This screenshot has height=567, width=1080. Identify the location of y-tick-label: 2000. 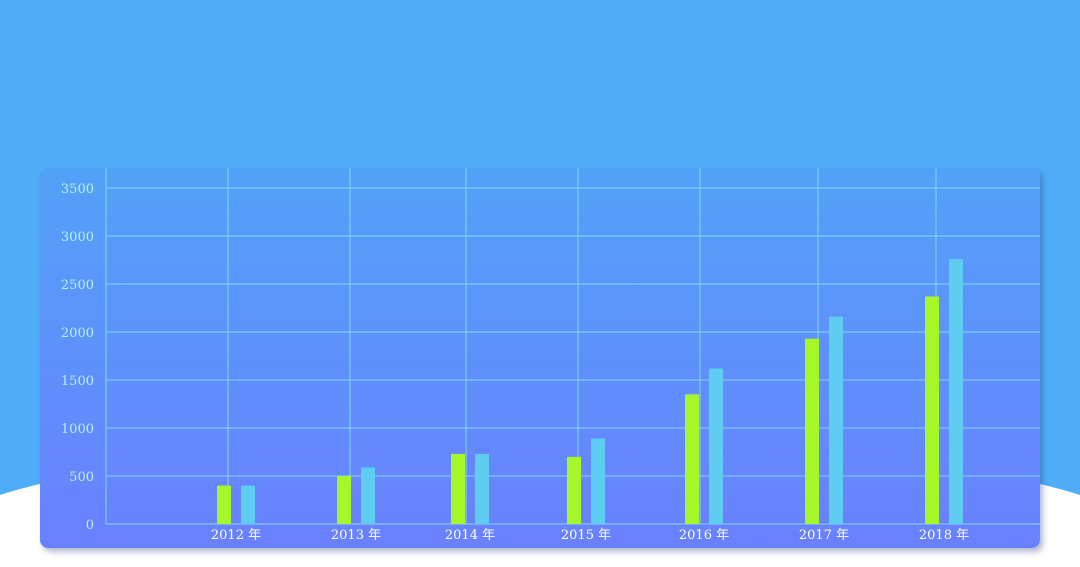
(77, 333).